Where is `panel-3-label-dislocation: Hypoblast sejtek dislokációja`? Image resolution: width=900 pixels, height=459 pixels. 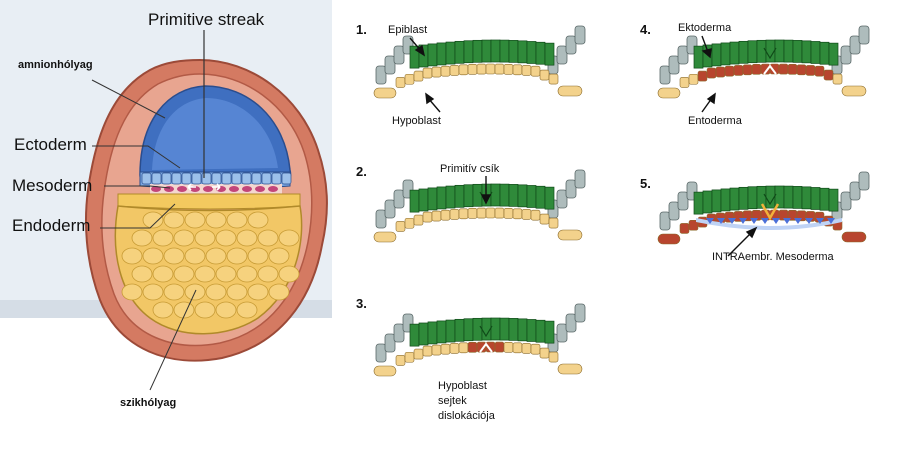 panel-3-label-dislocation: Hypoblast sejtek dislokációja is located at coordinates (466, 401).